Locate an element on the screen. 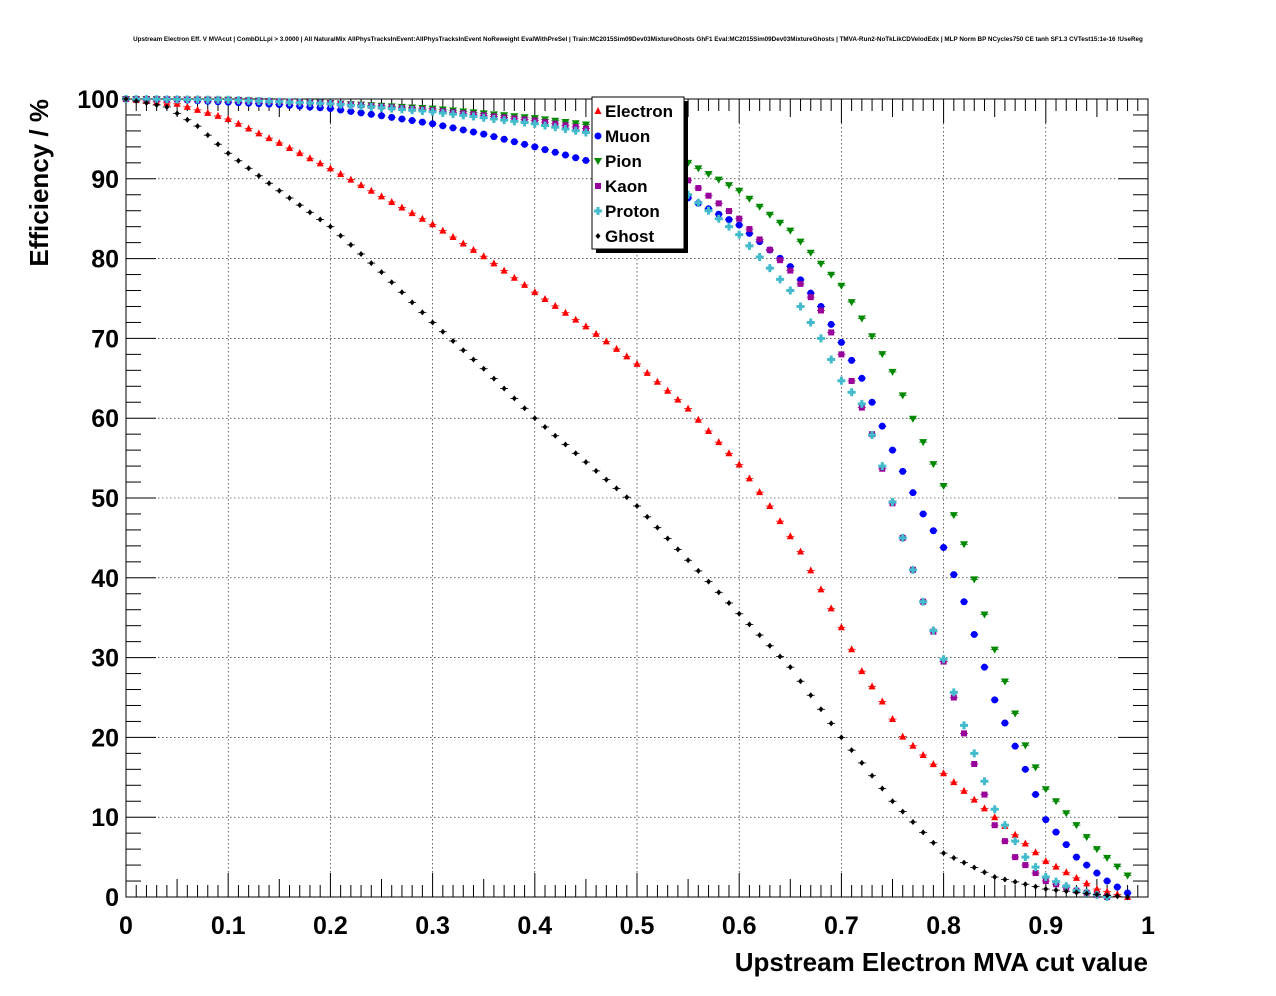 The image size is (1276, 996). y-tick-label: 60 is located at coordinates (105, 419).